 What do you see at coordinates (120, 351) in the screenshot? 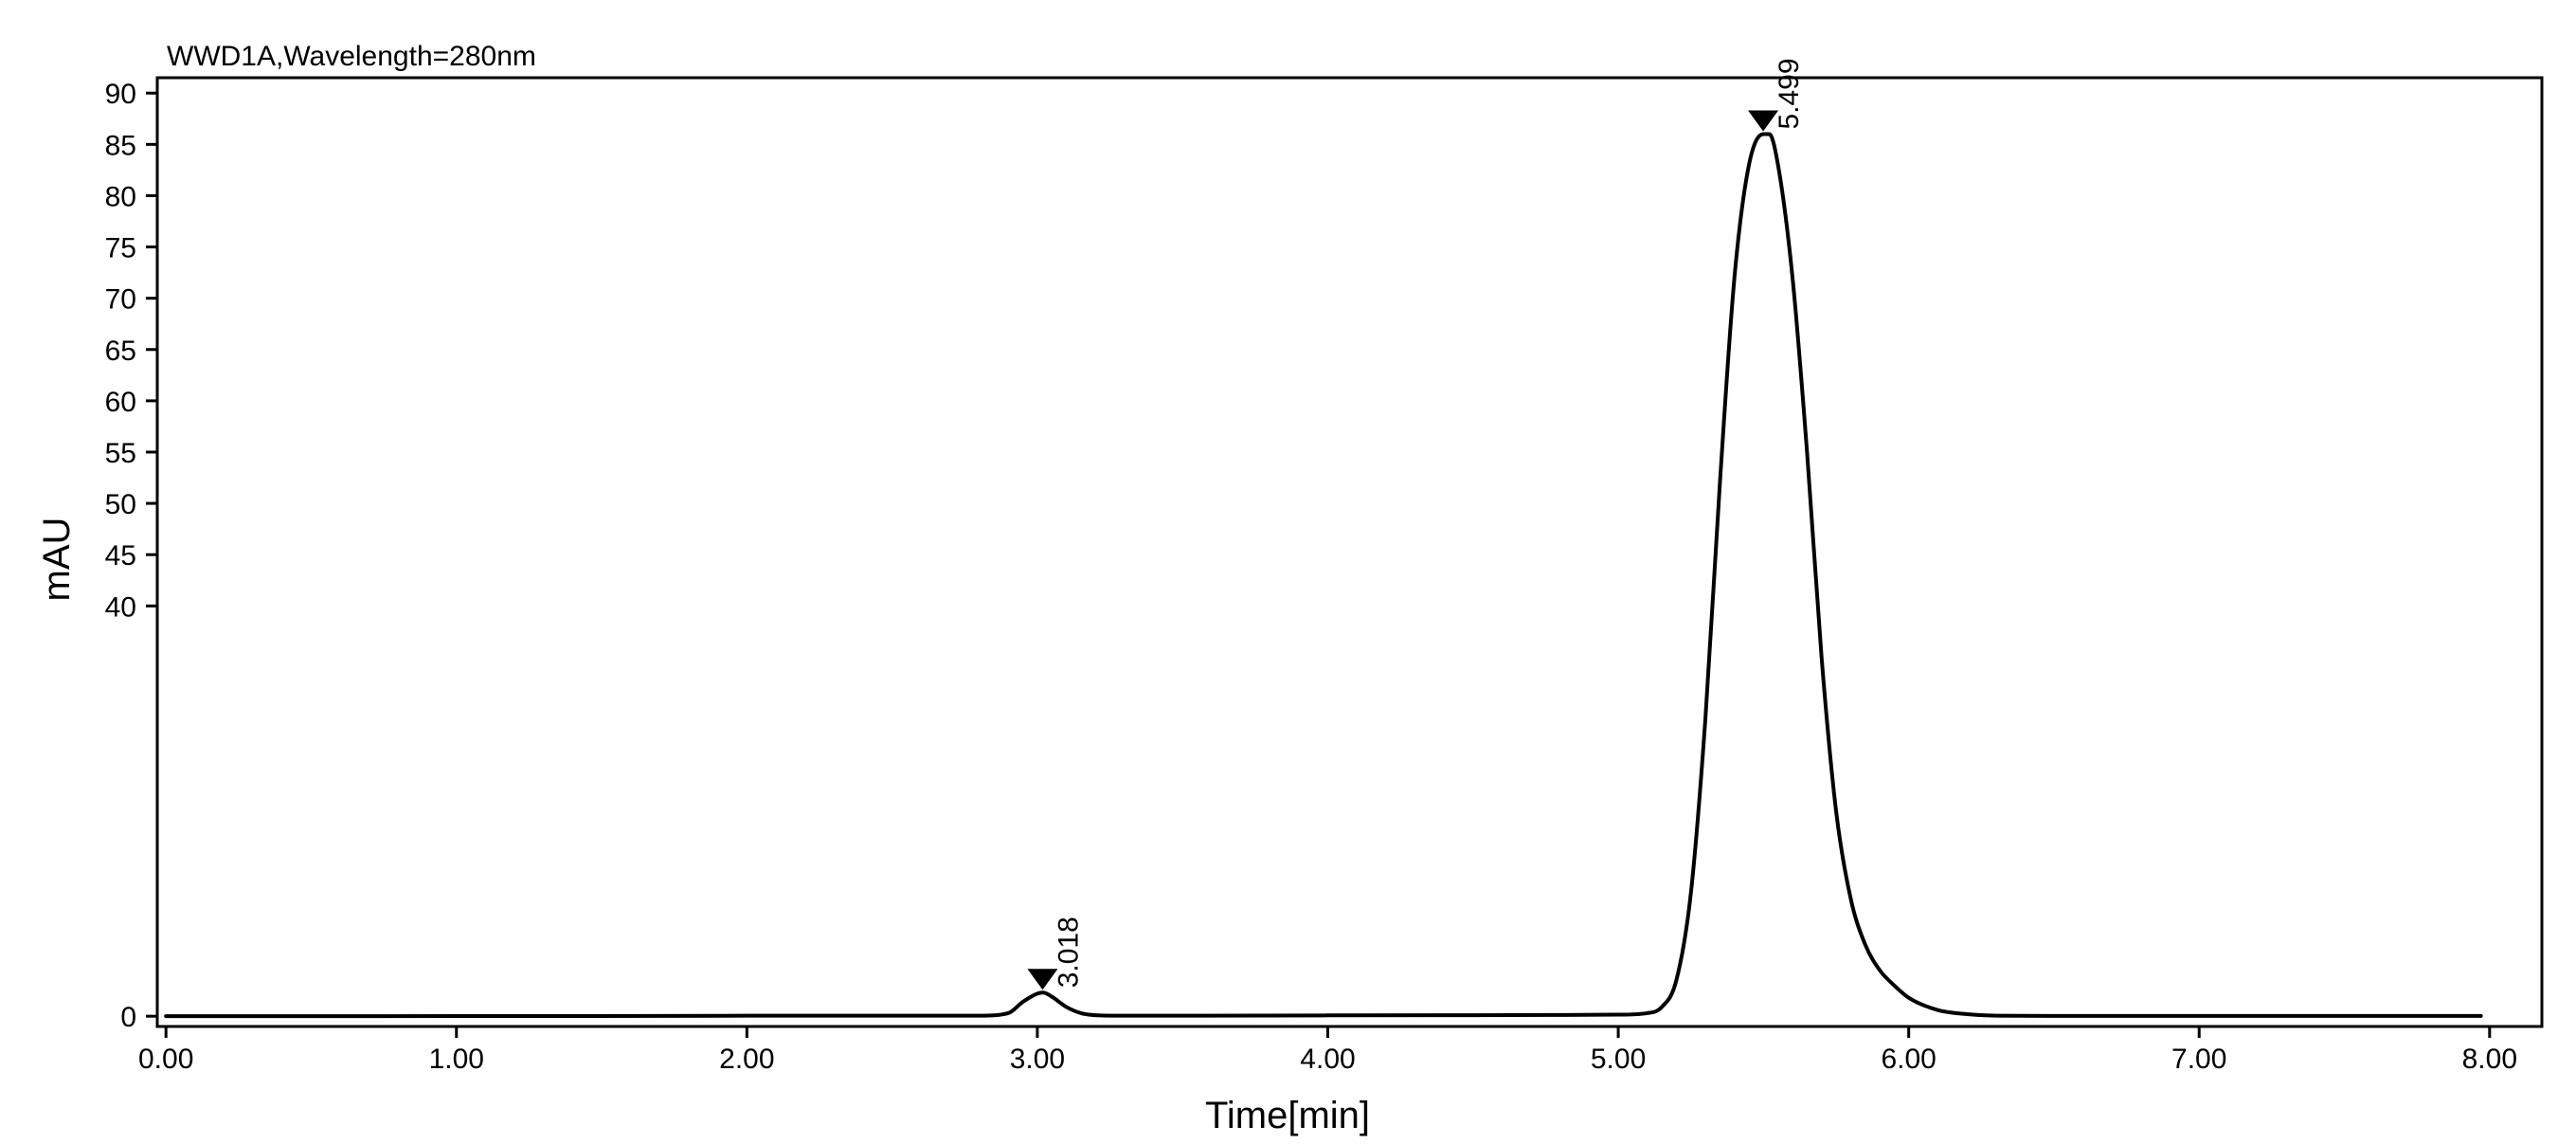
I see `y-tick-label: 65` at bounding box center [120, 351].